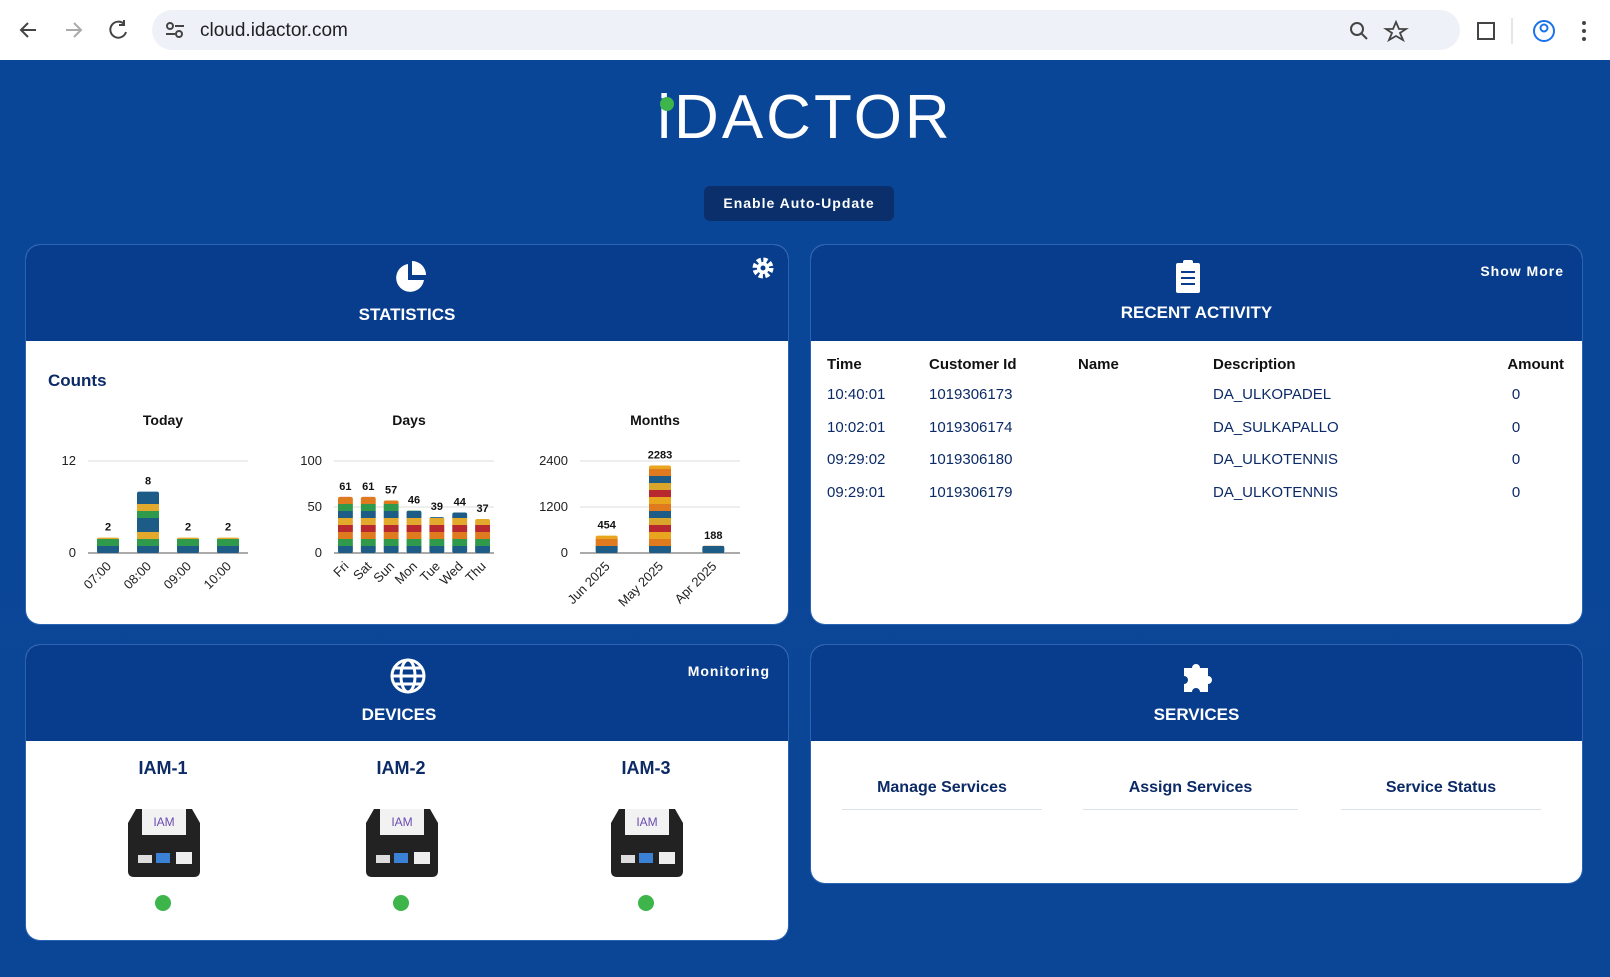 Image resolution: width=1610 pixels, height=977 pixels. Describe the element at coordinates (77, 380) in the screenshot. I see `subtitle: Counts` at that location.